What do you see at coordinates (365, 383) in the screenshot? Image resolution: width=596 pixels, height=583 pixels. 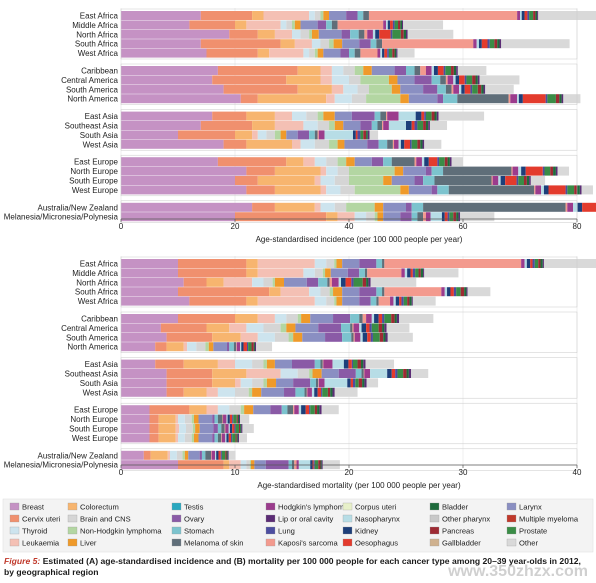 I see `bar-segment-lip-or-oral-cavity` at bounding box center [365, 383].